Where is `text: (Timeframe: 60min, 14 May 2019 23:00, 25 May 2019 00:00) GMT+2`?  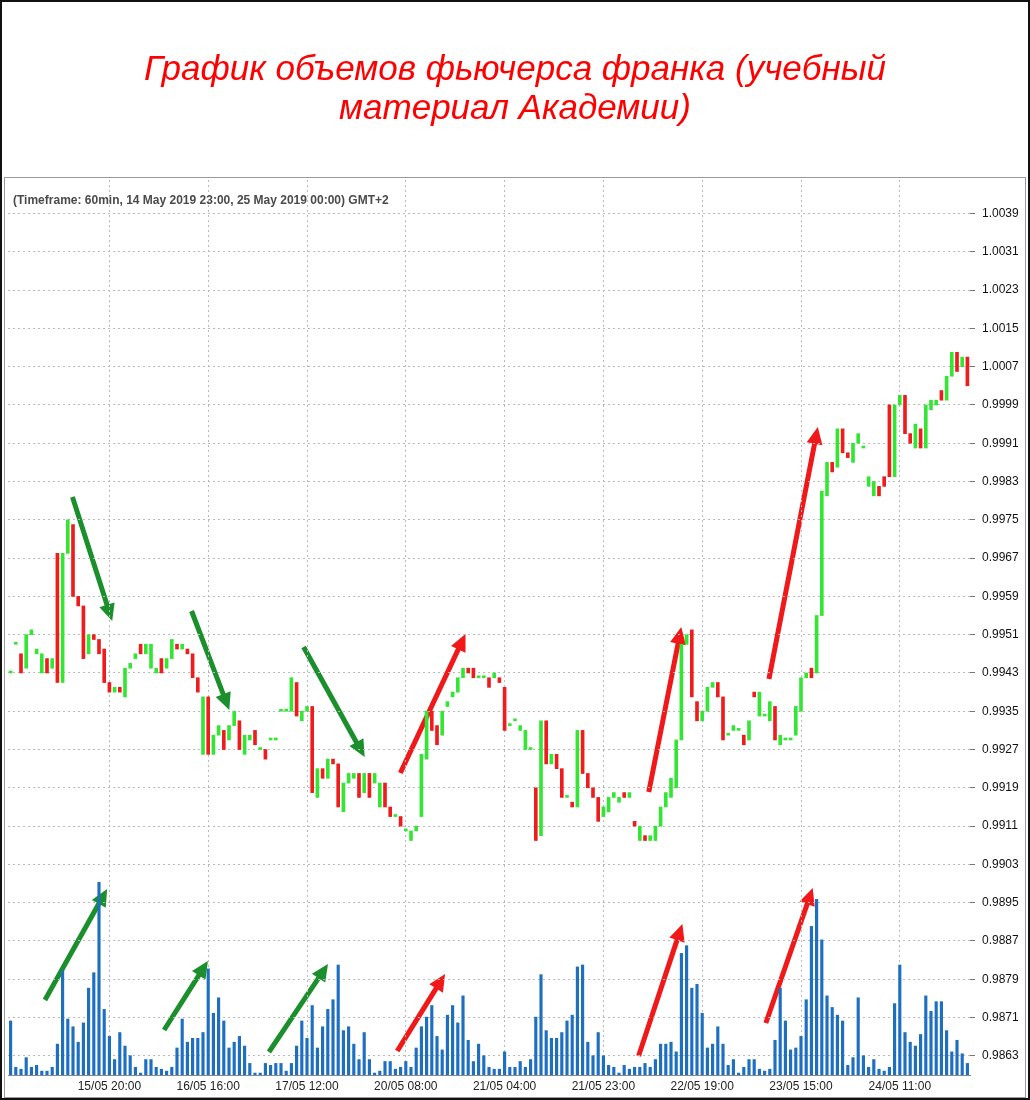
text: (Timeframe: 60min, 14 May 2019 23:00, 25 May 2019 00:00) GMT+2 is located at coordinates (201, 200).